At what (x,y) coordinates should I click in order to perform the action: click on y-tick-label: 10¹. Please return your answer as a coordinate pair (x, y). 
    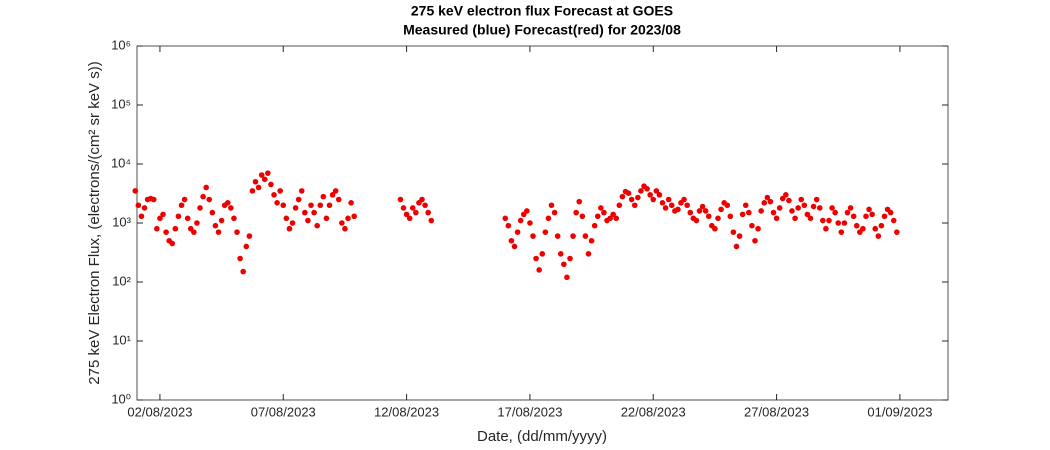
    Looking at the image, I should click on (121, 339).